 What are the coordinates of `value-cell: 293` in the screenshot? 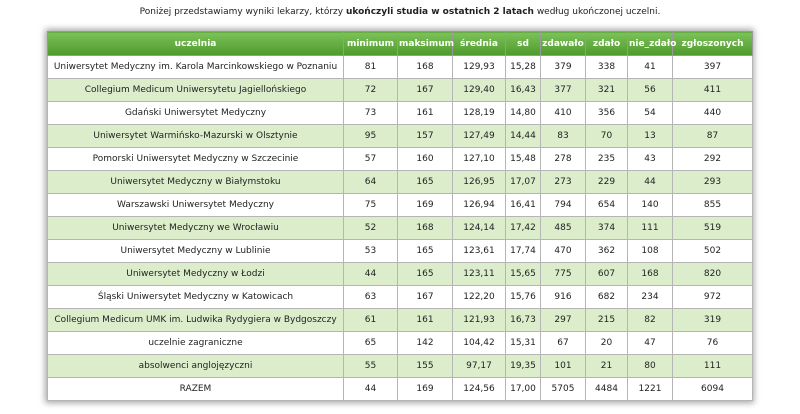 It's located at (712, 182).